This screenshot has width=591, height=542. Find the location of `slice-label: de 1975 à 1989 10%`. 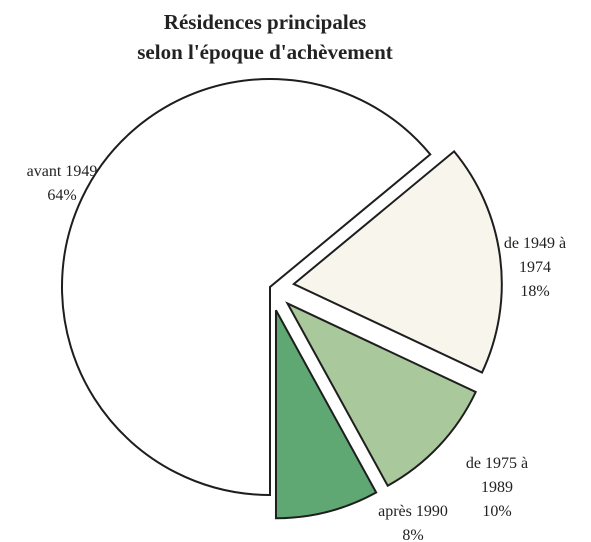

slice-label: de 1975 à 1989 10% is located at coordinates (497, 488).